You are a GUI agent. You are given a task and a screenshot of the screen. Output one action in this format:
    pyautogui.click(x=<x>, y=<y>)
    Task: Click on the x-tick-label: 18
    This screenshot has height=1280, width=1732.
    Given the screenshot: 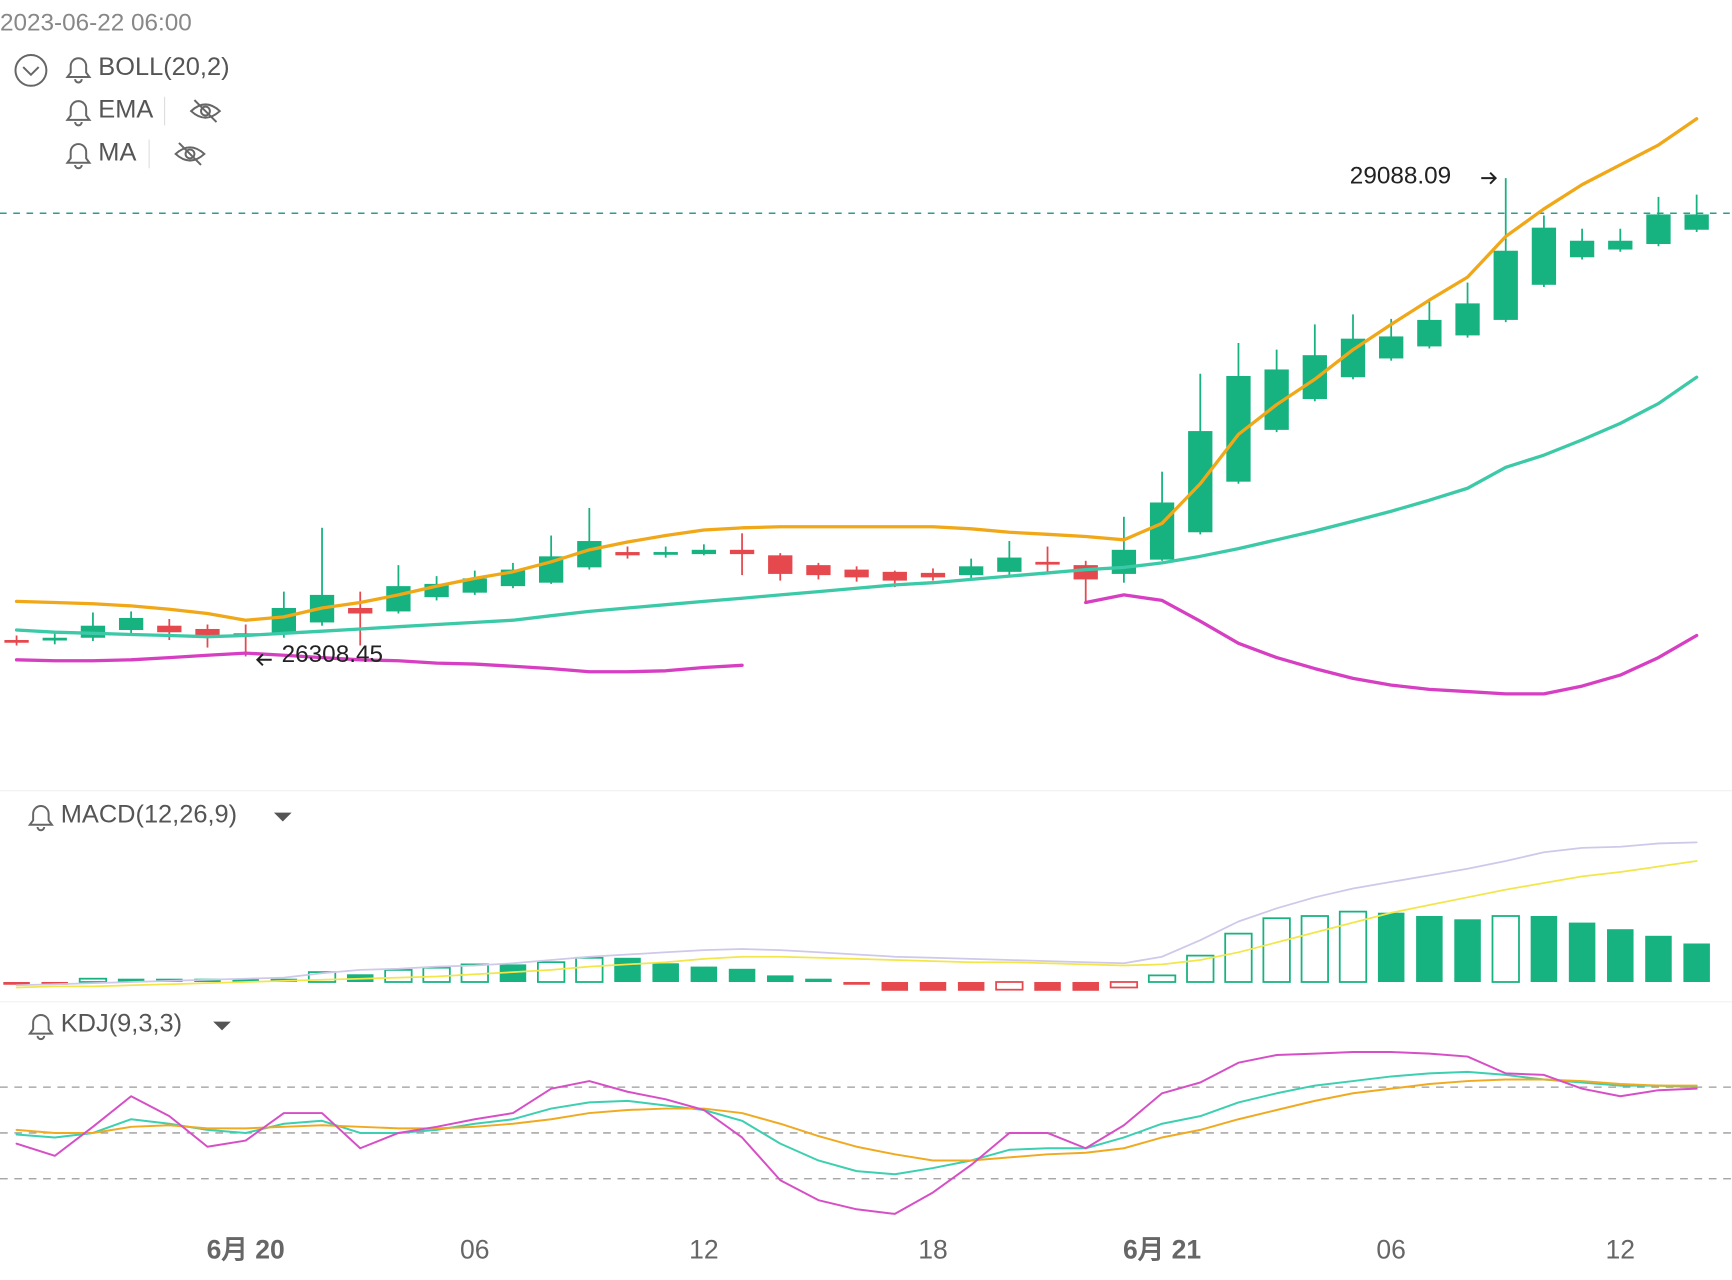 What is the action you would take?
    pyautogui.click(x=932, y=1249)
    